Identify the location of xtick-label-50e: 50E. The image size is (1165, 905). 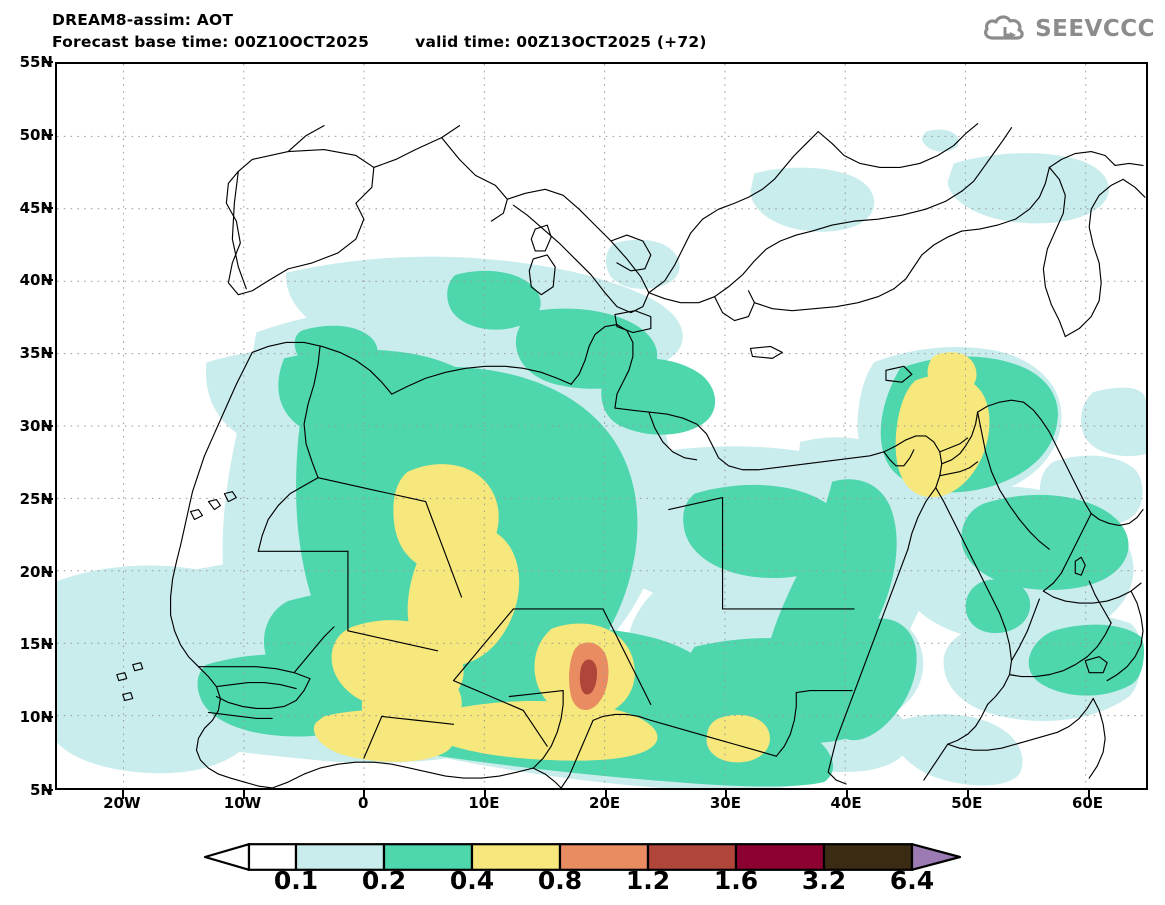
(967, 803).